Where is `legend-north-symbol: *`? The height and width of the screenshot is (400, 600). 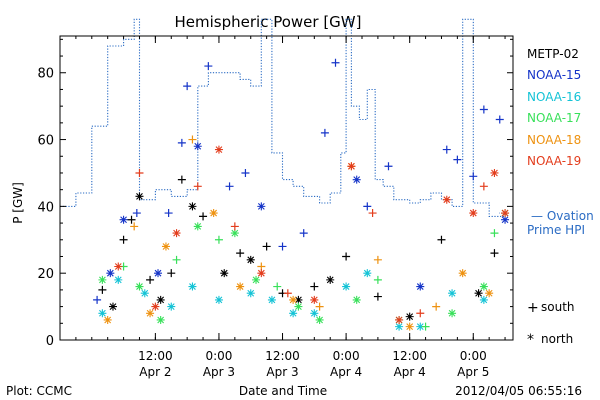
legend-north-symbol: * is located at coordinates (530, 340).